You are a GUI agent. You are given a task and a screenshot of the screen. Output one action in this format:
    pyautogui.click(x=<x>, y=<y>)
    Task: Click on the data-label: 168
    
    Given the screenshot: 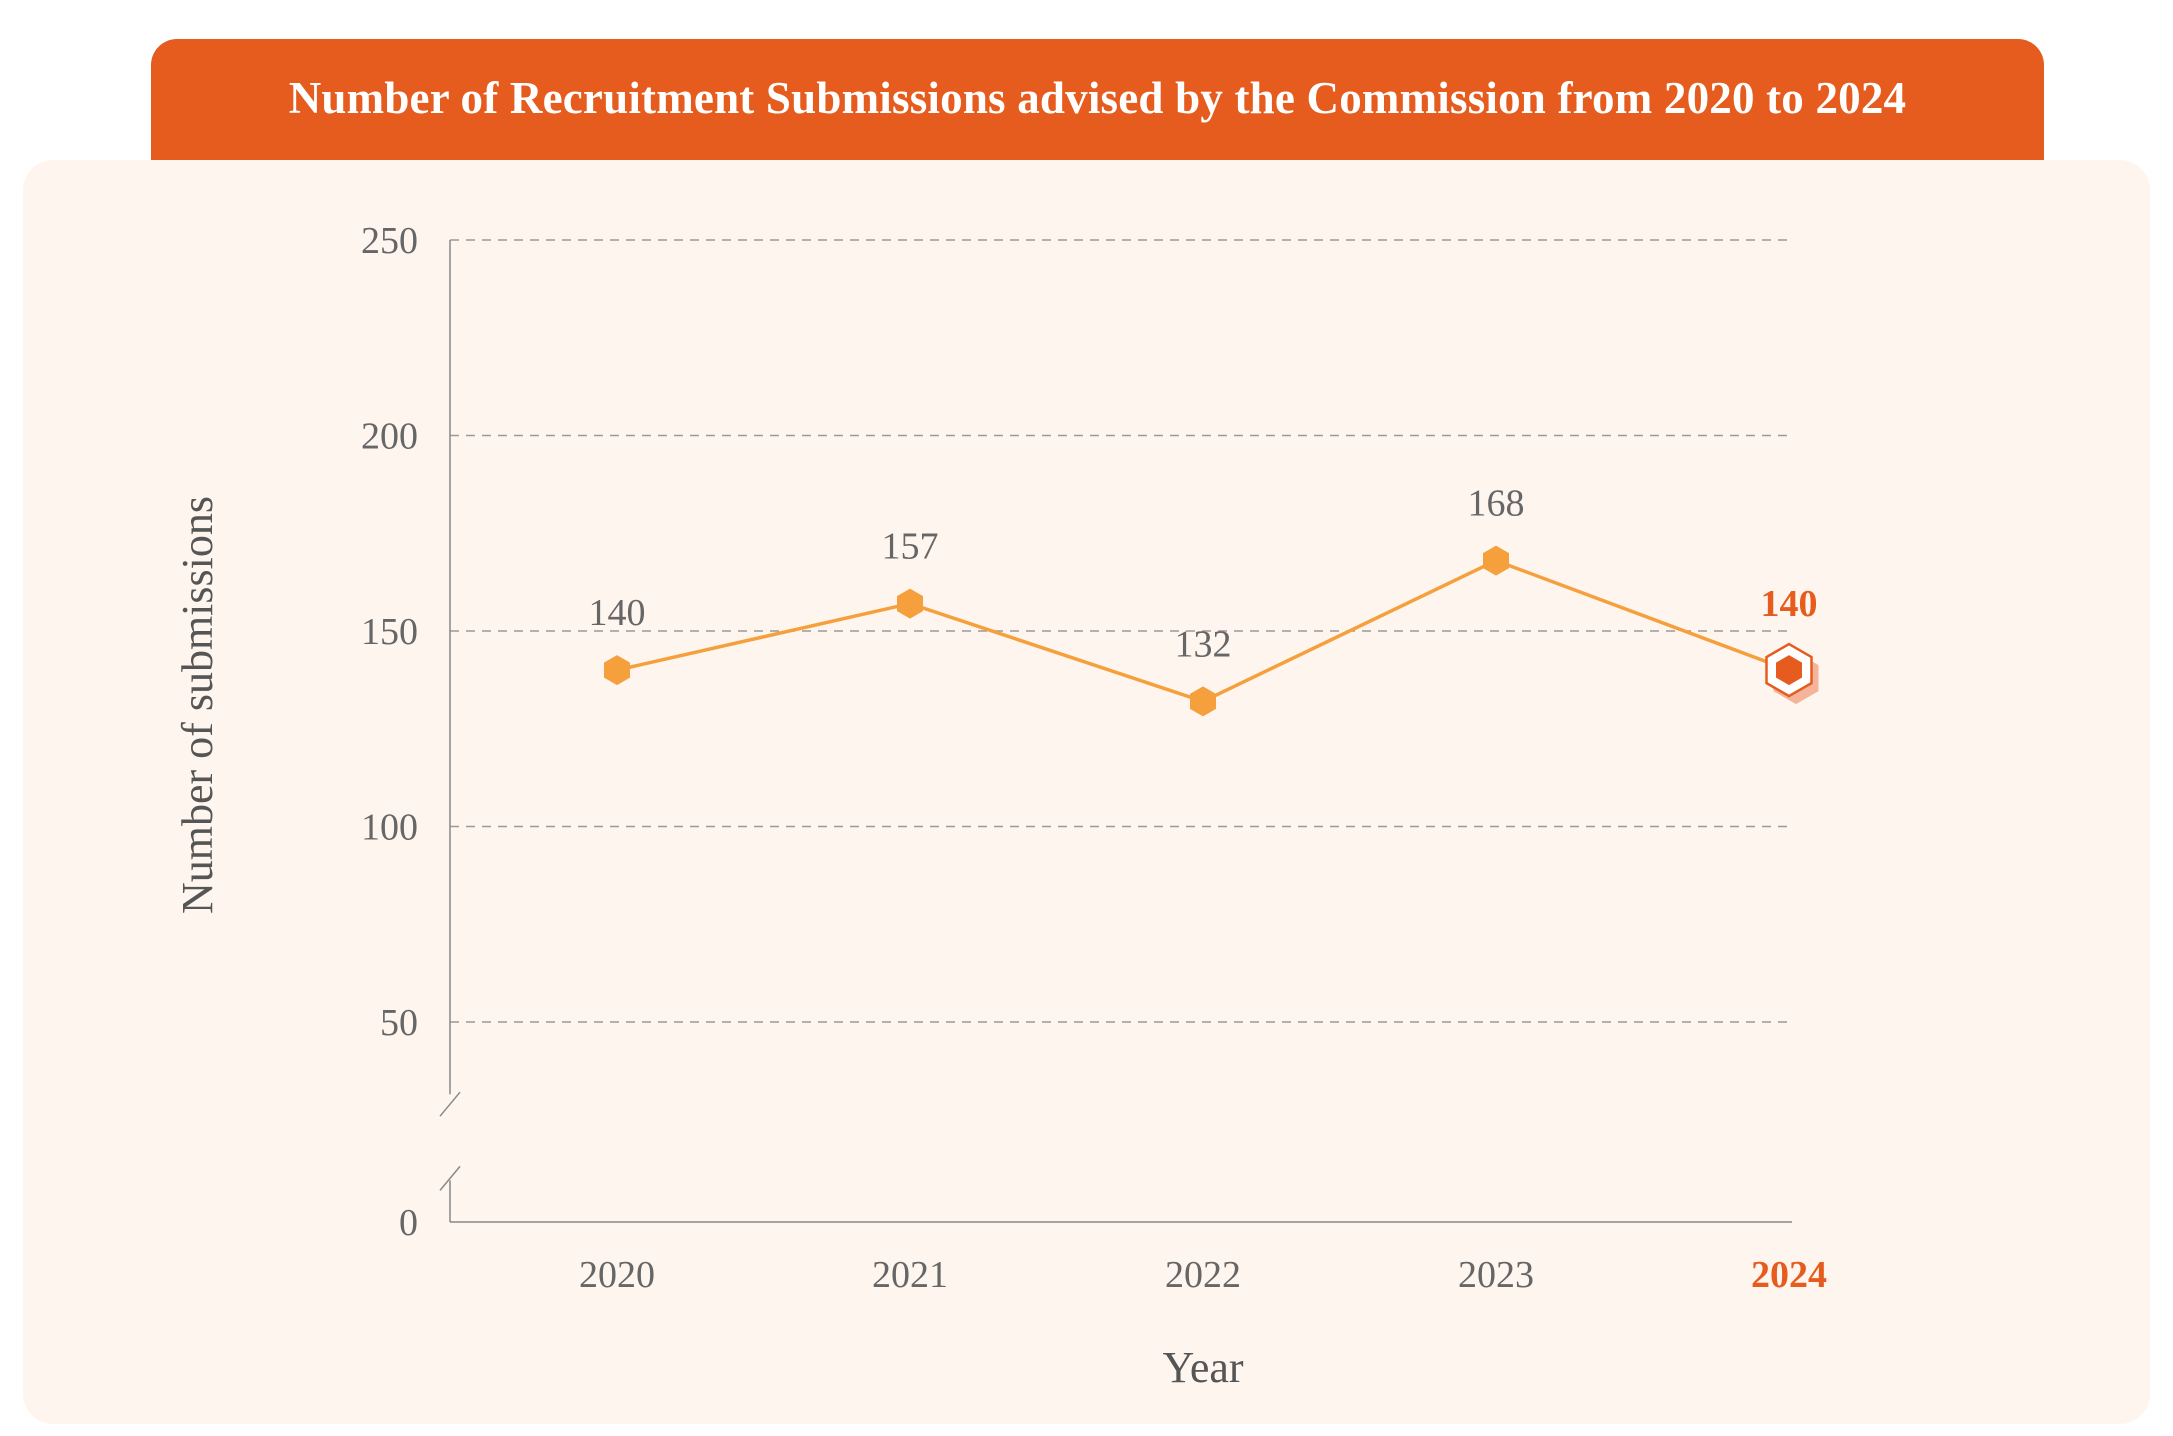 What is the action you would take?
    pyautogui.click(x=1496, y=504)
    